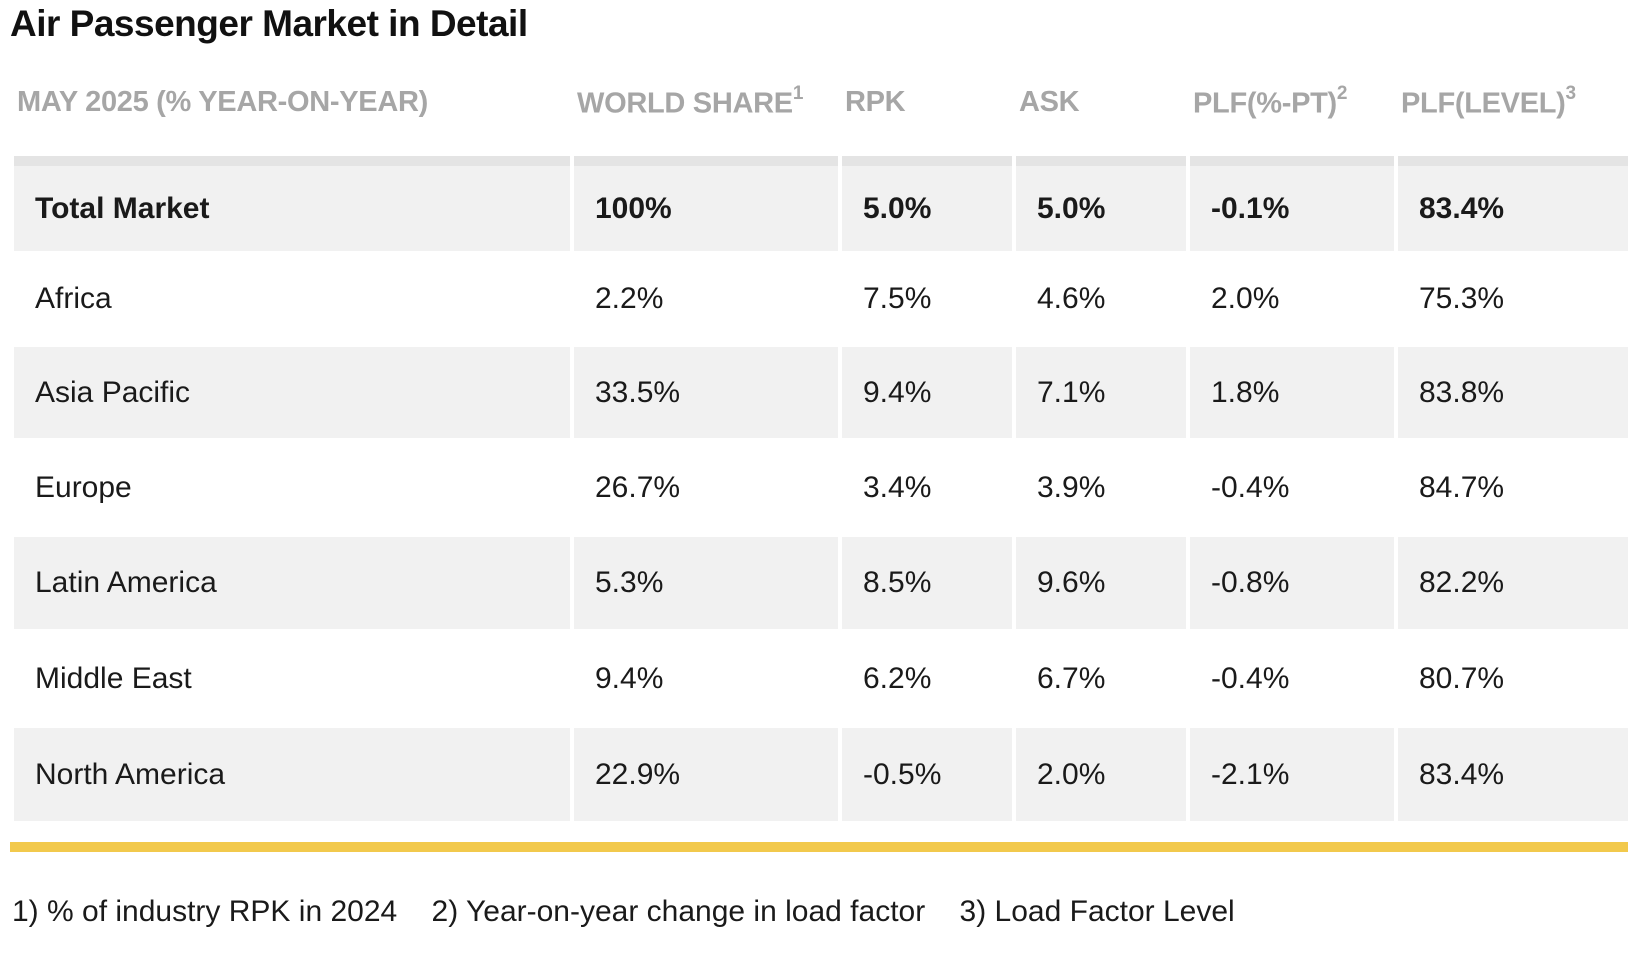 The width and height of the screenshot is (1638, 960). Describe the element at coordinates (1101, 299) in the screenshot. I see `table-cell-ask: 4.6%` at that location.